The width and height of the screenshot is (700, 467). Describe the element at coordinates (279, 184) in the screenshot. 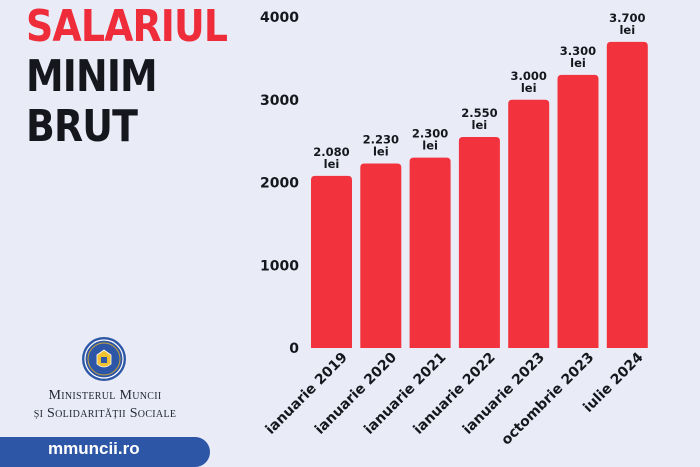

I see `y-tick-label: 2000` at that location.